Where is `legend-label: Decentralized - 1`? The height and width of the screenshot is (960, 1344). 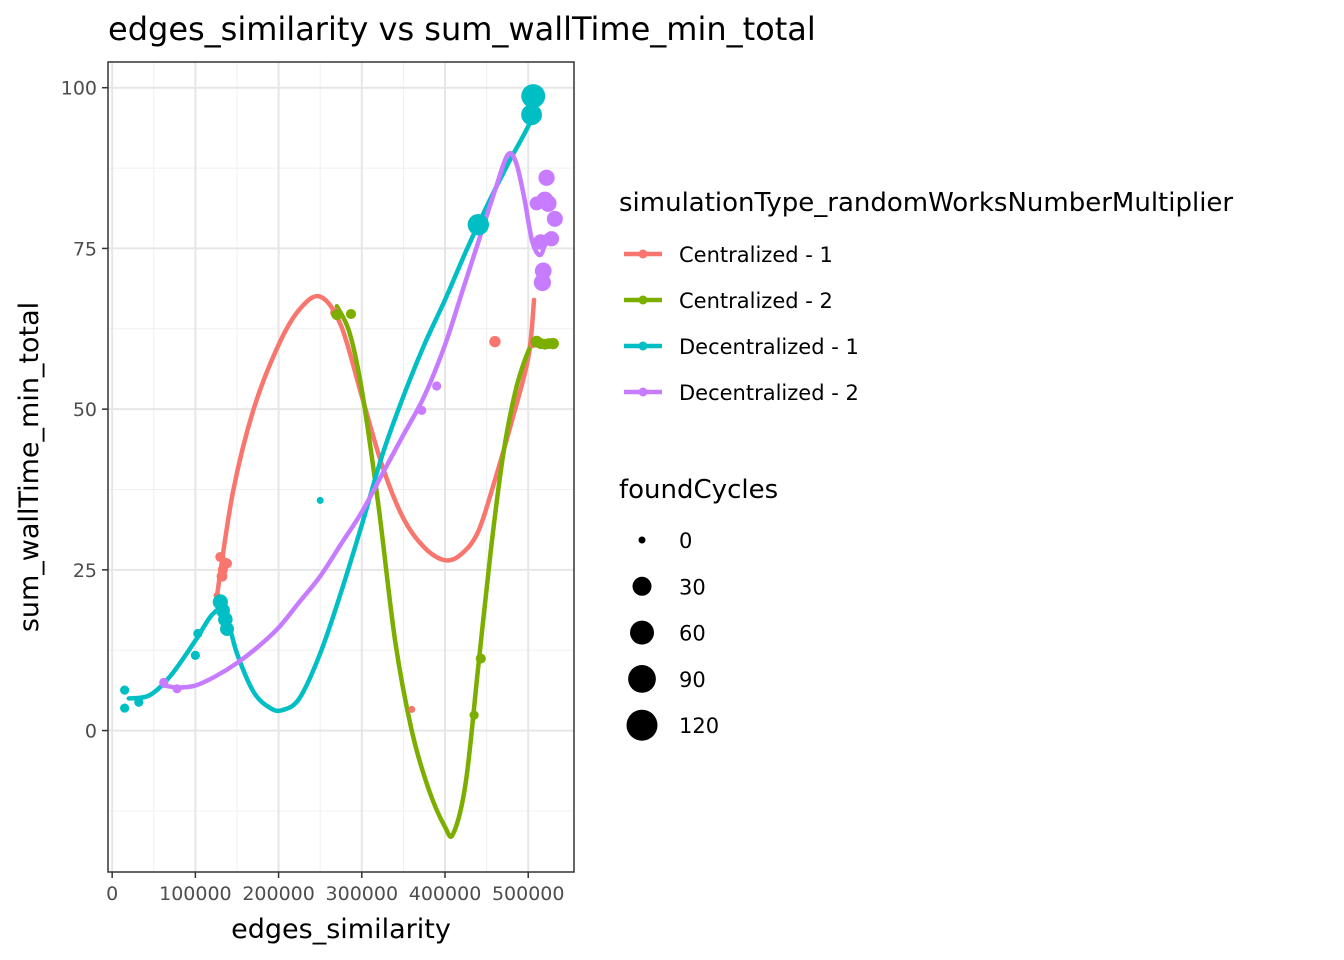 legend-label: Decentralized - 1 is located at coordinates (769, 347).